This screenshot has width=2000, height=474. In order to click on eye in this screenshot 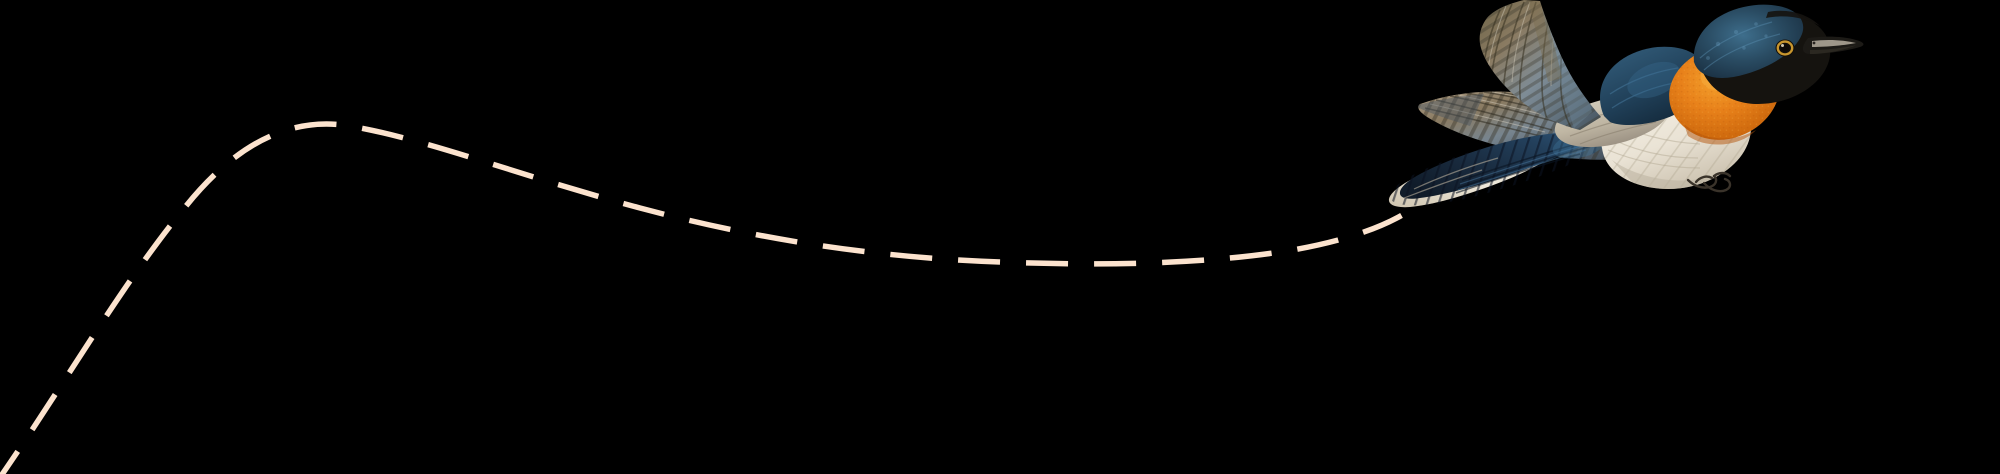, I will do `click(1785, 48)`.